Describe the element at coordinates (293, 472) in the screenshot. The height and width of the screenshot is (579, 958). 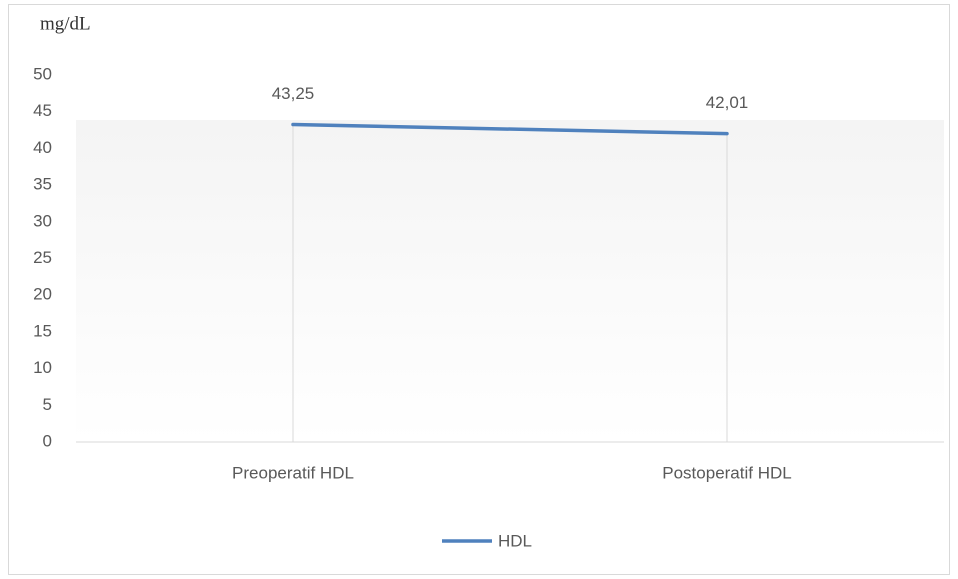
I see `x-tick-label: Preoperatif HDL` at that location.